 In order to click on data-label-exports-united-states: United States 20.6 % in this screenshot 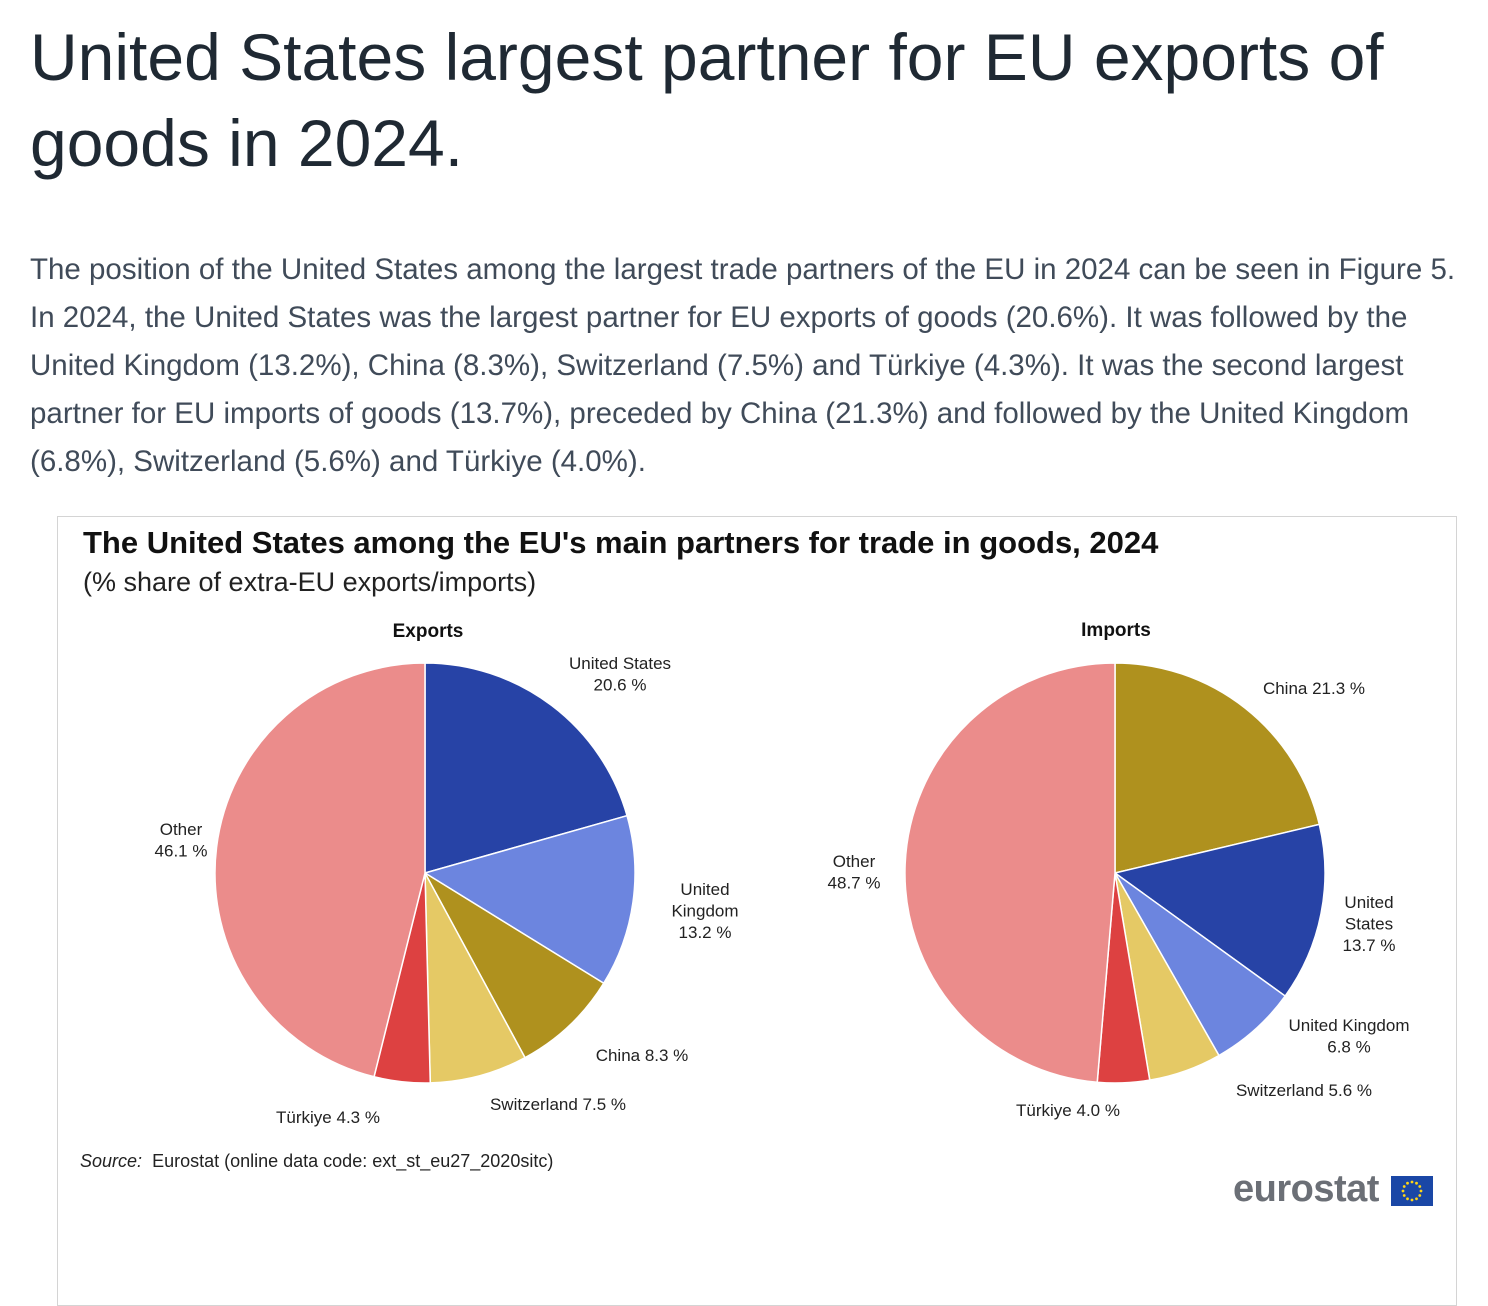, I will do `click(620, 674)`.